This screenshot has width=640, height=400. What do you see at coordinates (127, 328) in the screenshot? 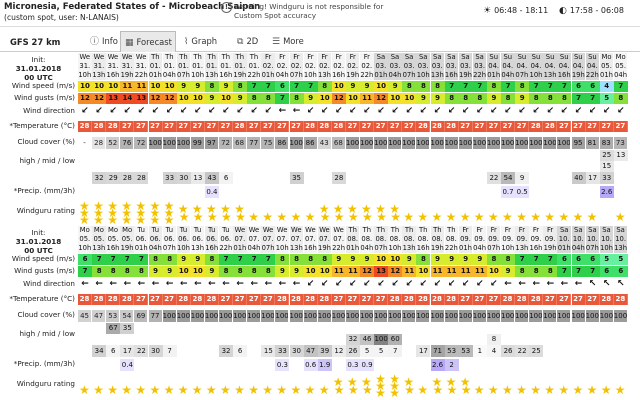
I see `cloud-high-cell: 35` at bounding box center [127, 328].